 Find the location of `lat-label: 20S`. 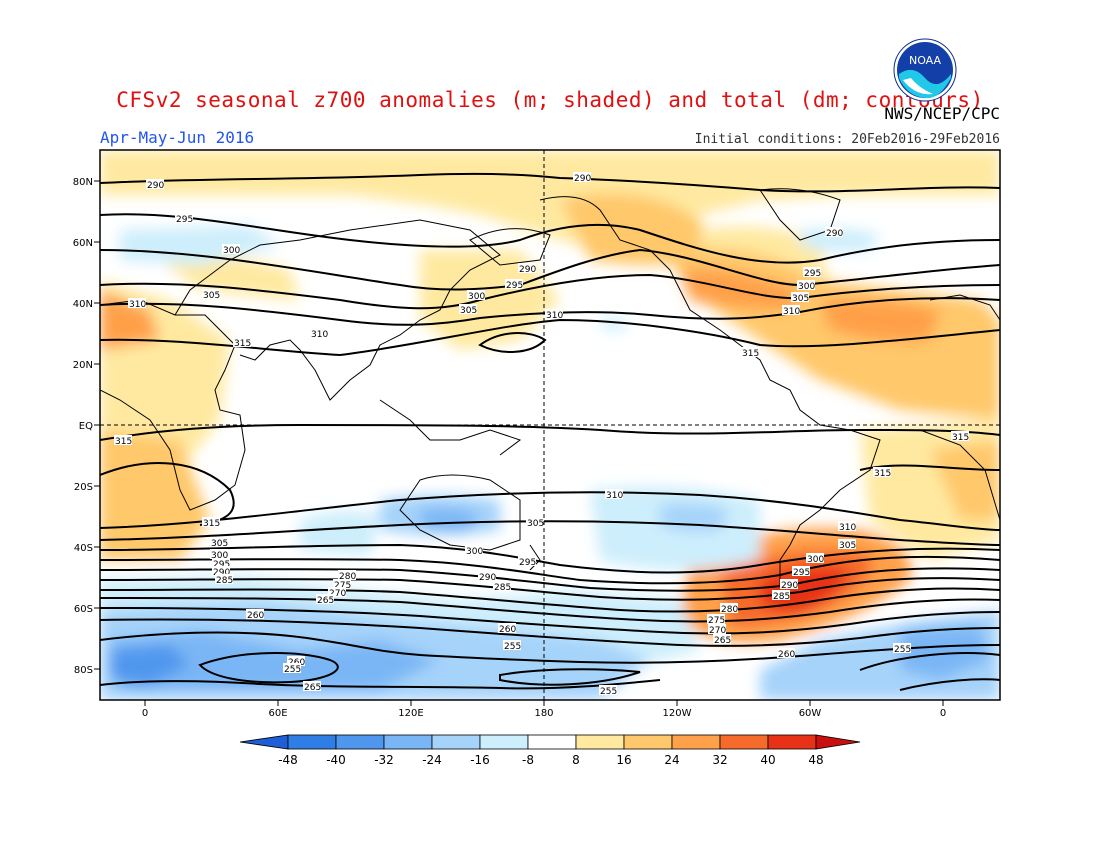

lat-label: 20S is located at coordinates (83, 487).